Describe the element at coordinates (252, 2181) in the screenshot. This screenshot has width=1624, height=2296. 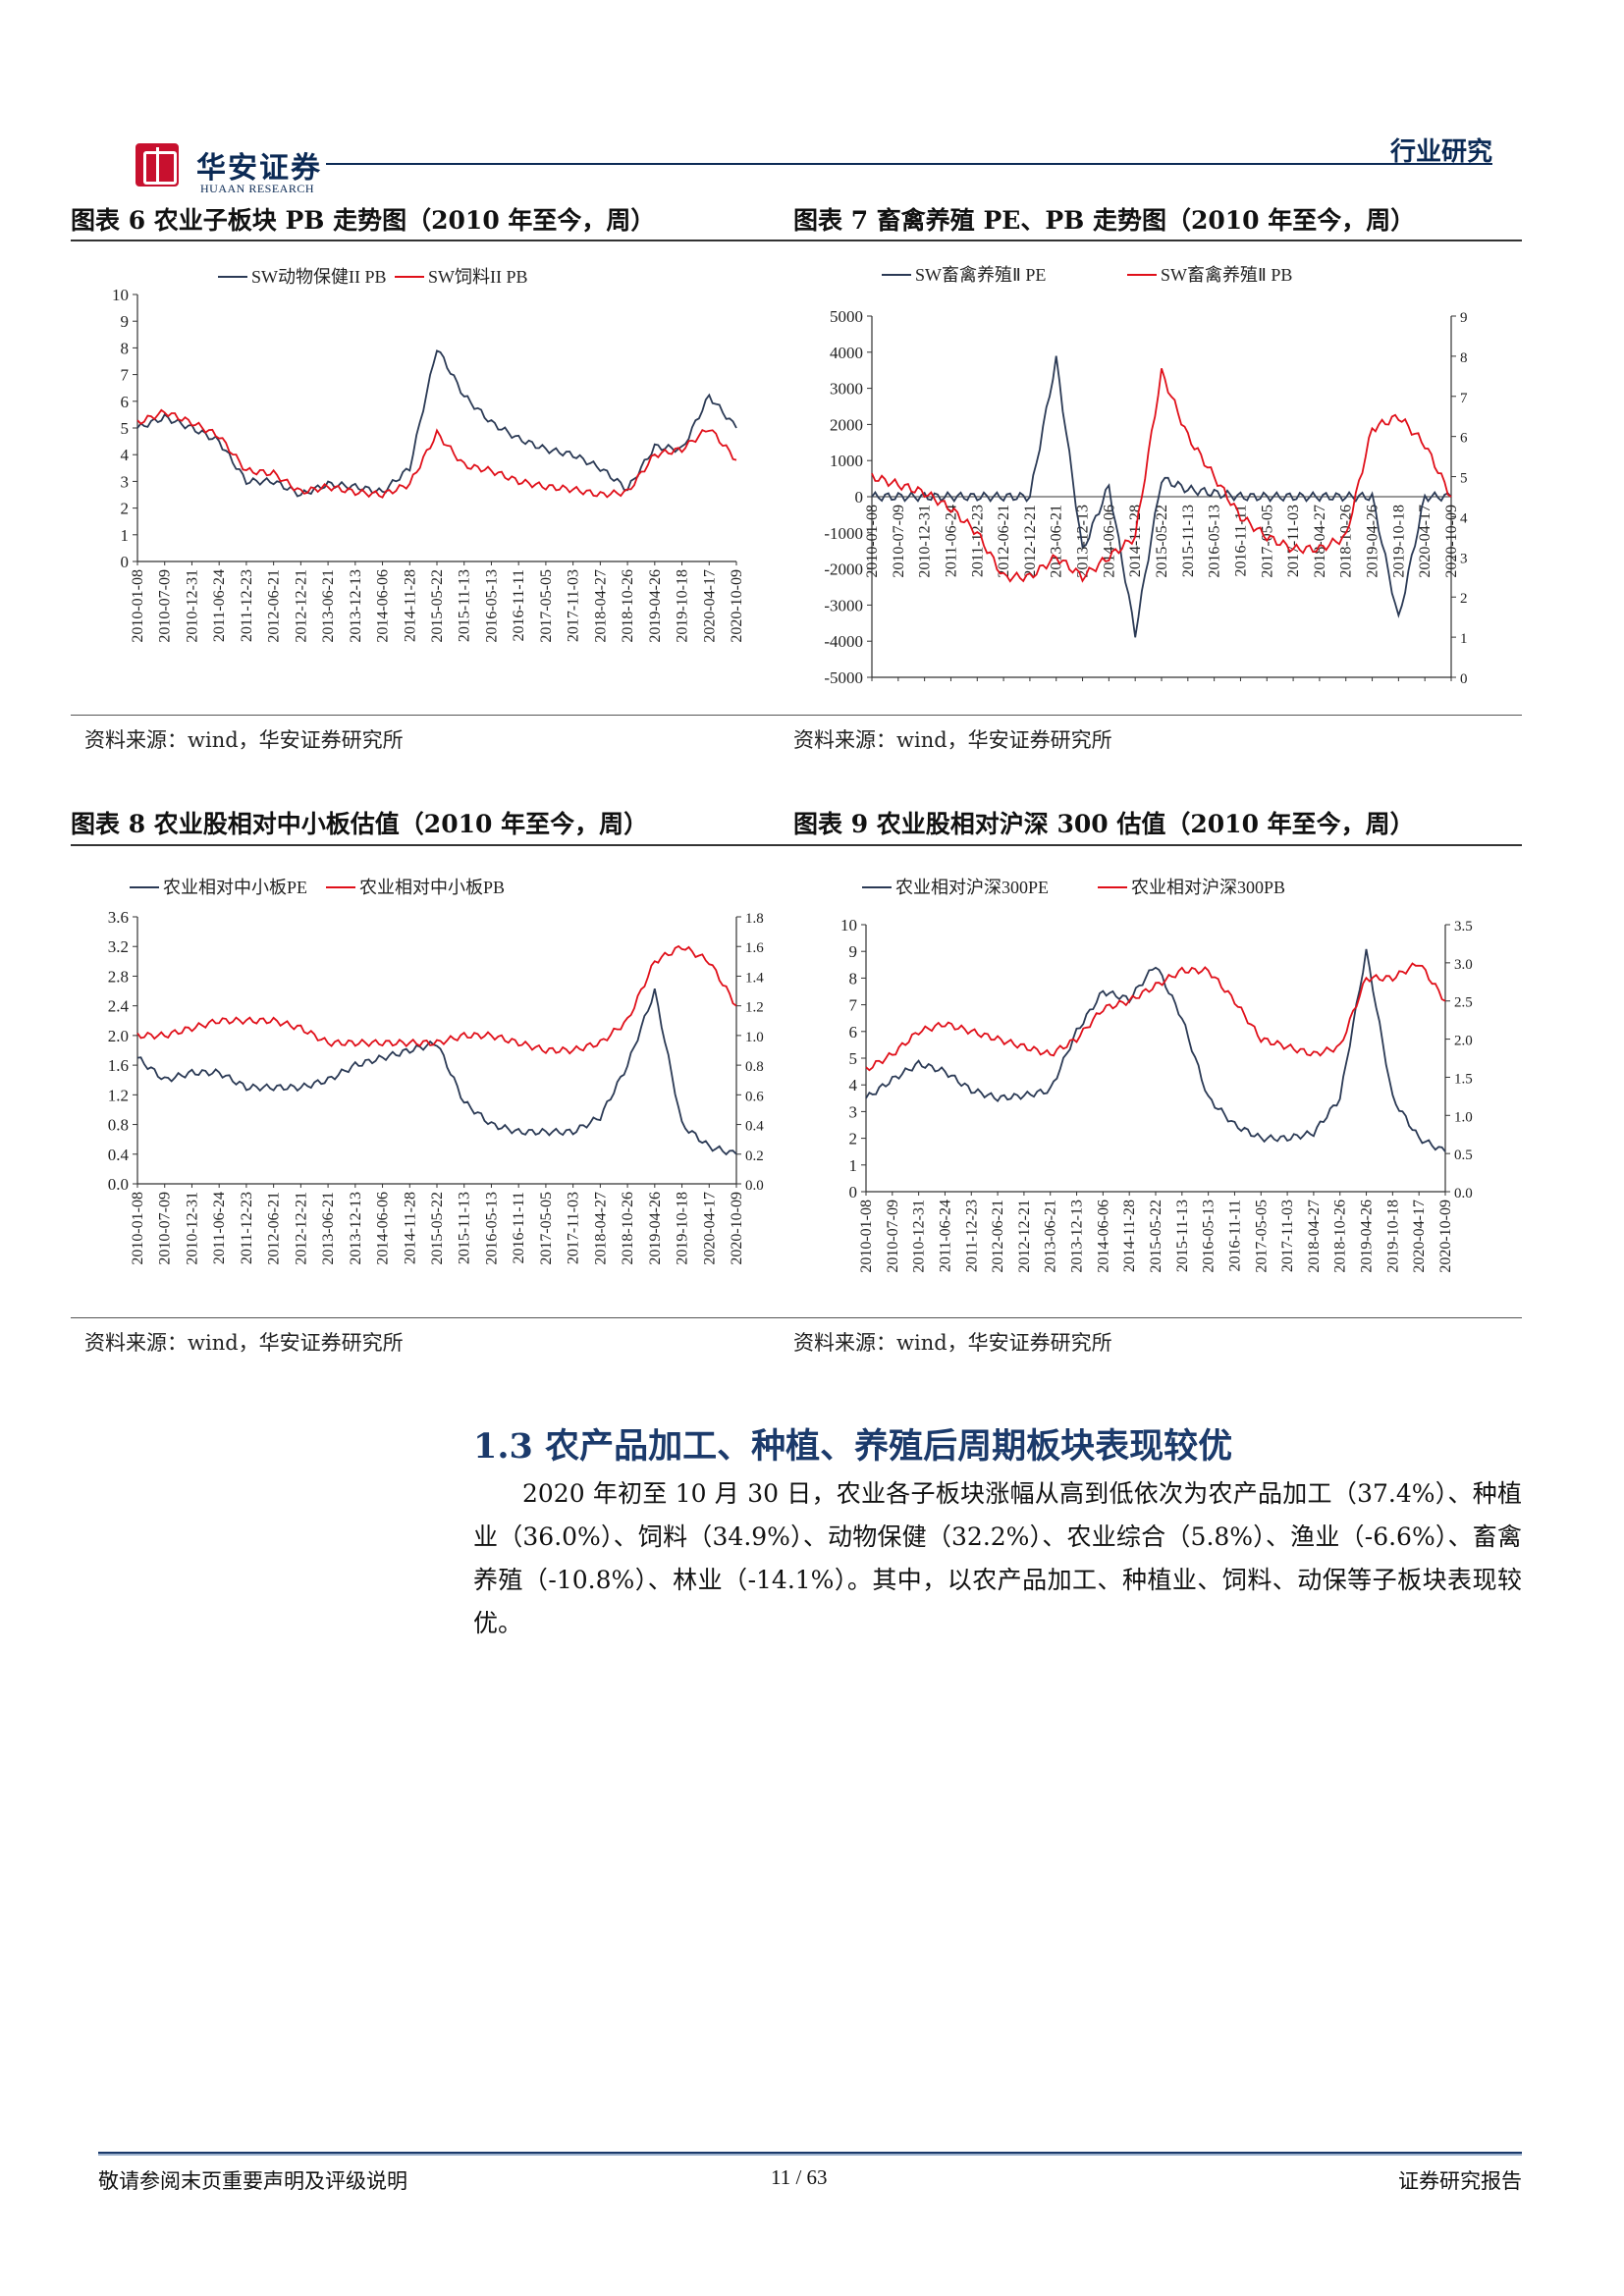
I see `footer-disclaimer: 敬请参阅末页重要声明及评级说明` at that location.